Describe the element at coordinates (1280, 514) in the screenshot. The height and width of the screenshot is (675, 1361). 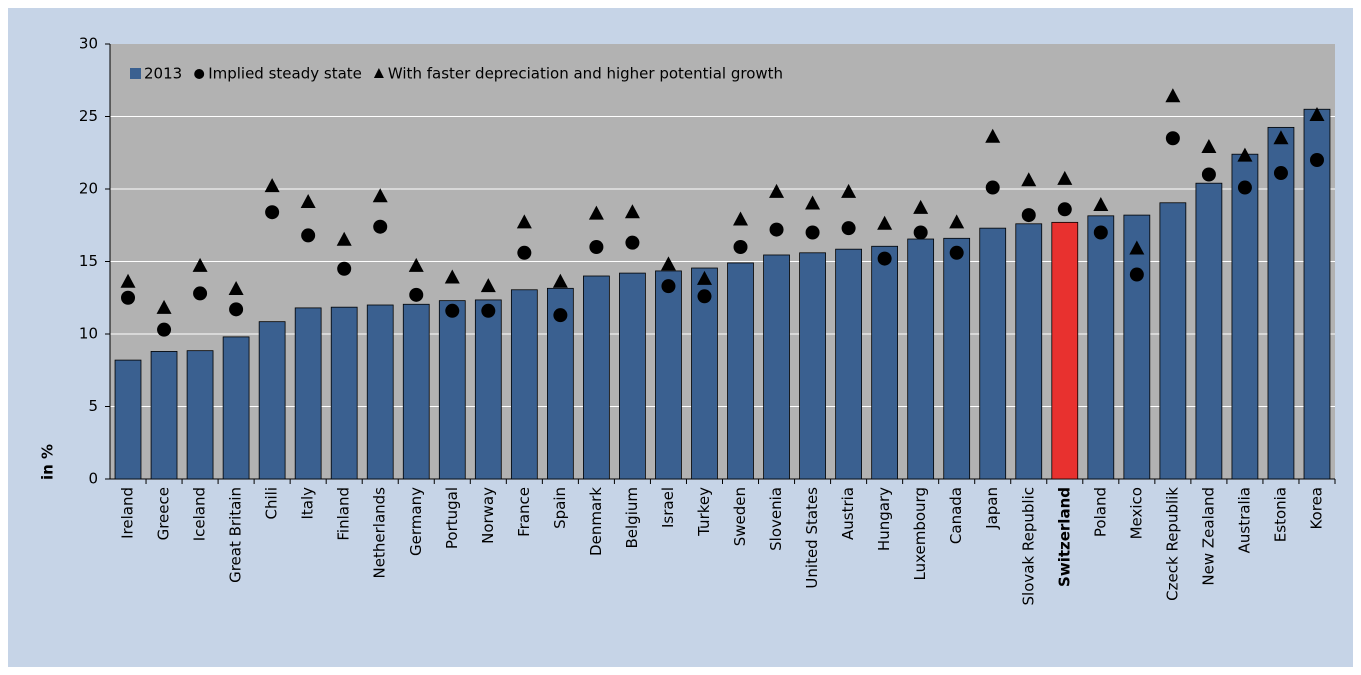
I see `x-tick-label: Estonia` at that location.